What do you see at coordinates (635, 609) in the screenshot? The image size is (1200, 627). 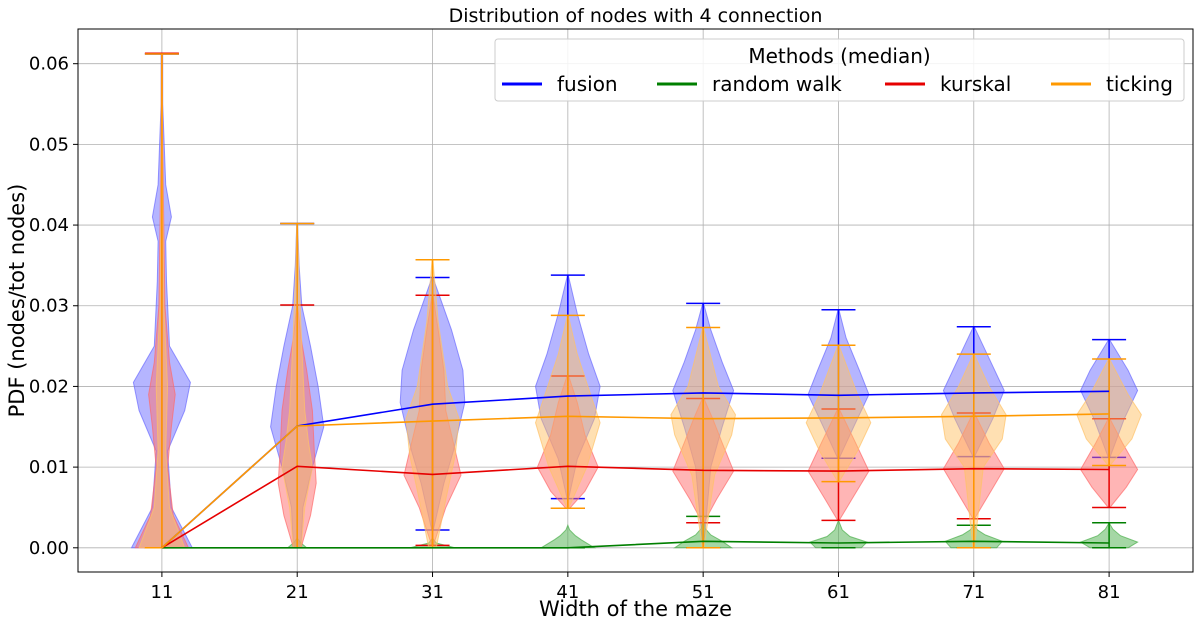 I see `x-axis-label: Width of the maze` at bounding box center [635, 609].